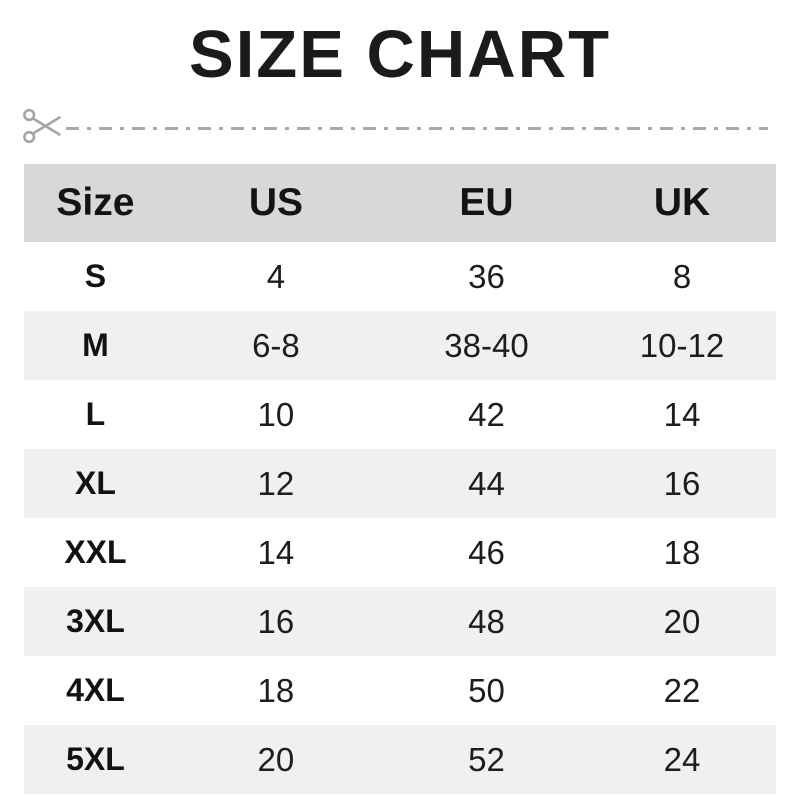 The width and height of the screenshot is (800, 800). I want to click on size-cell: 3XL, so click(95, 621).